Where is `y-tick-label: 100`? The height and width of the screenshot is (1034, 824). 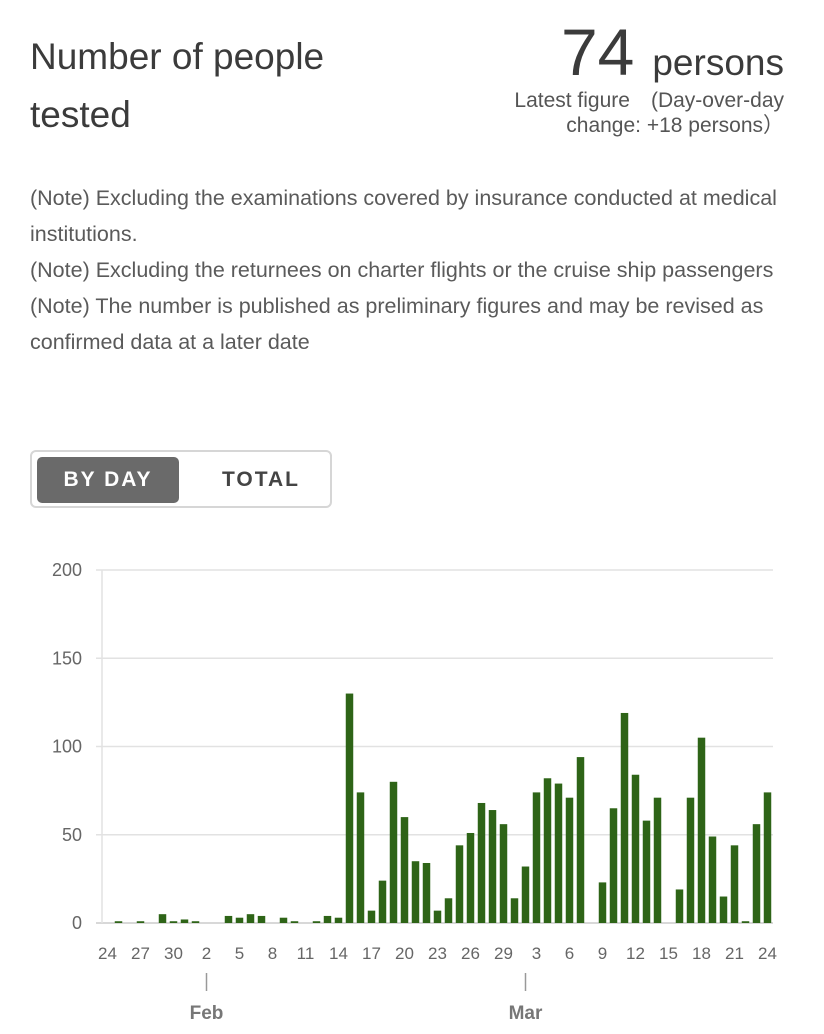
y-tick-label: 100 is located at coordinates (67, 747).